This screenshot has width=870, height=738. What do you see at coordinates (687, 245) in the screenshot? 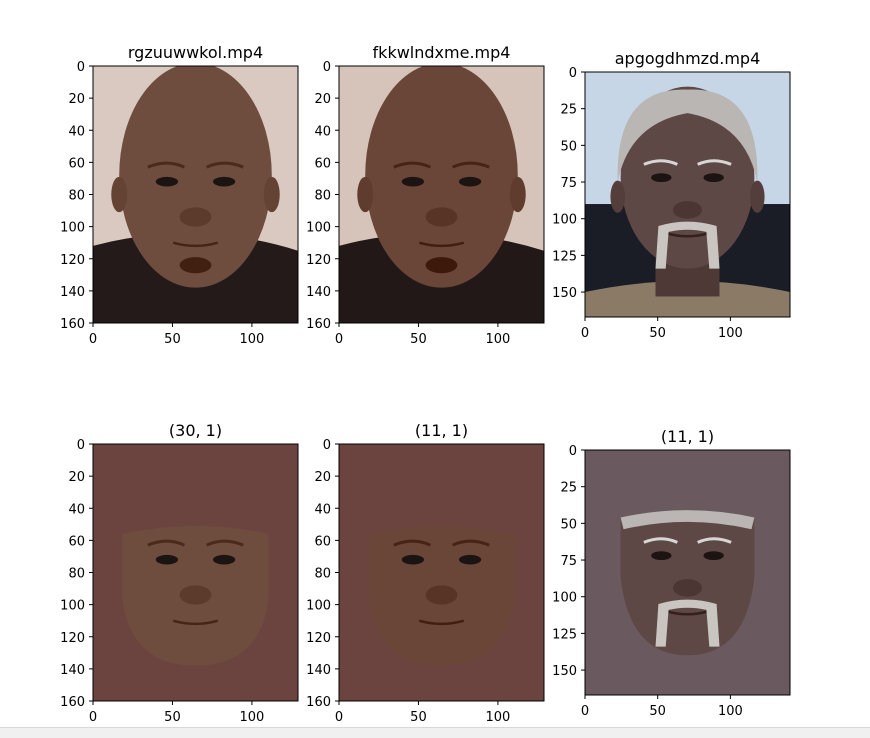
I see `mustache` at bounding box center [687, 245].